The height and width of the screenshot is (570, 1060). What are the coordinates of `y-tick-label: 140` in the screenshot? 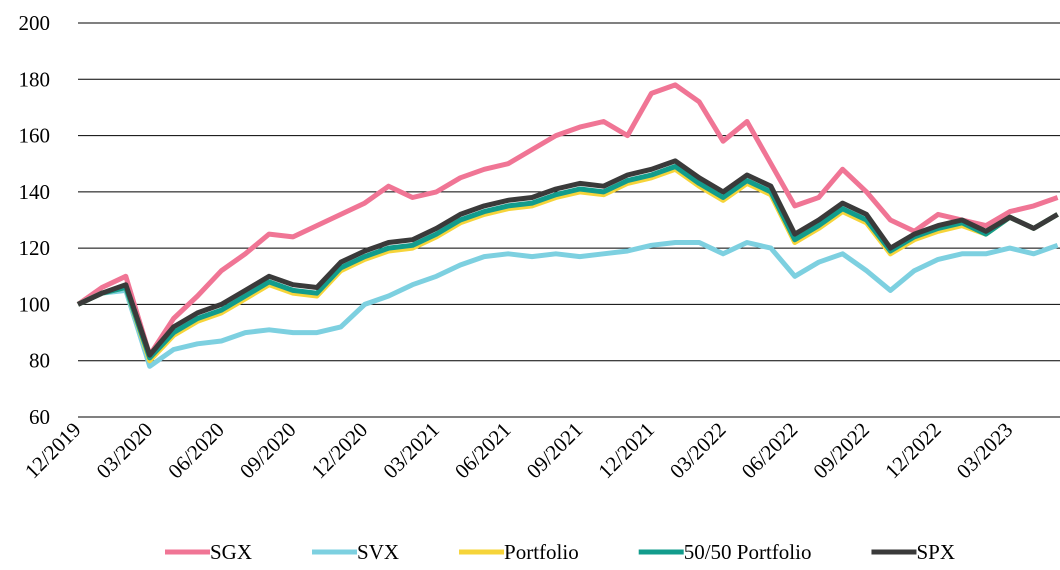 It's located at (35, 192).